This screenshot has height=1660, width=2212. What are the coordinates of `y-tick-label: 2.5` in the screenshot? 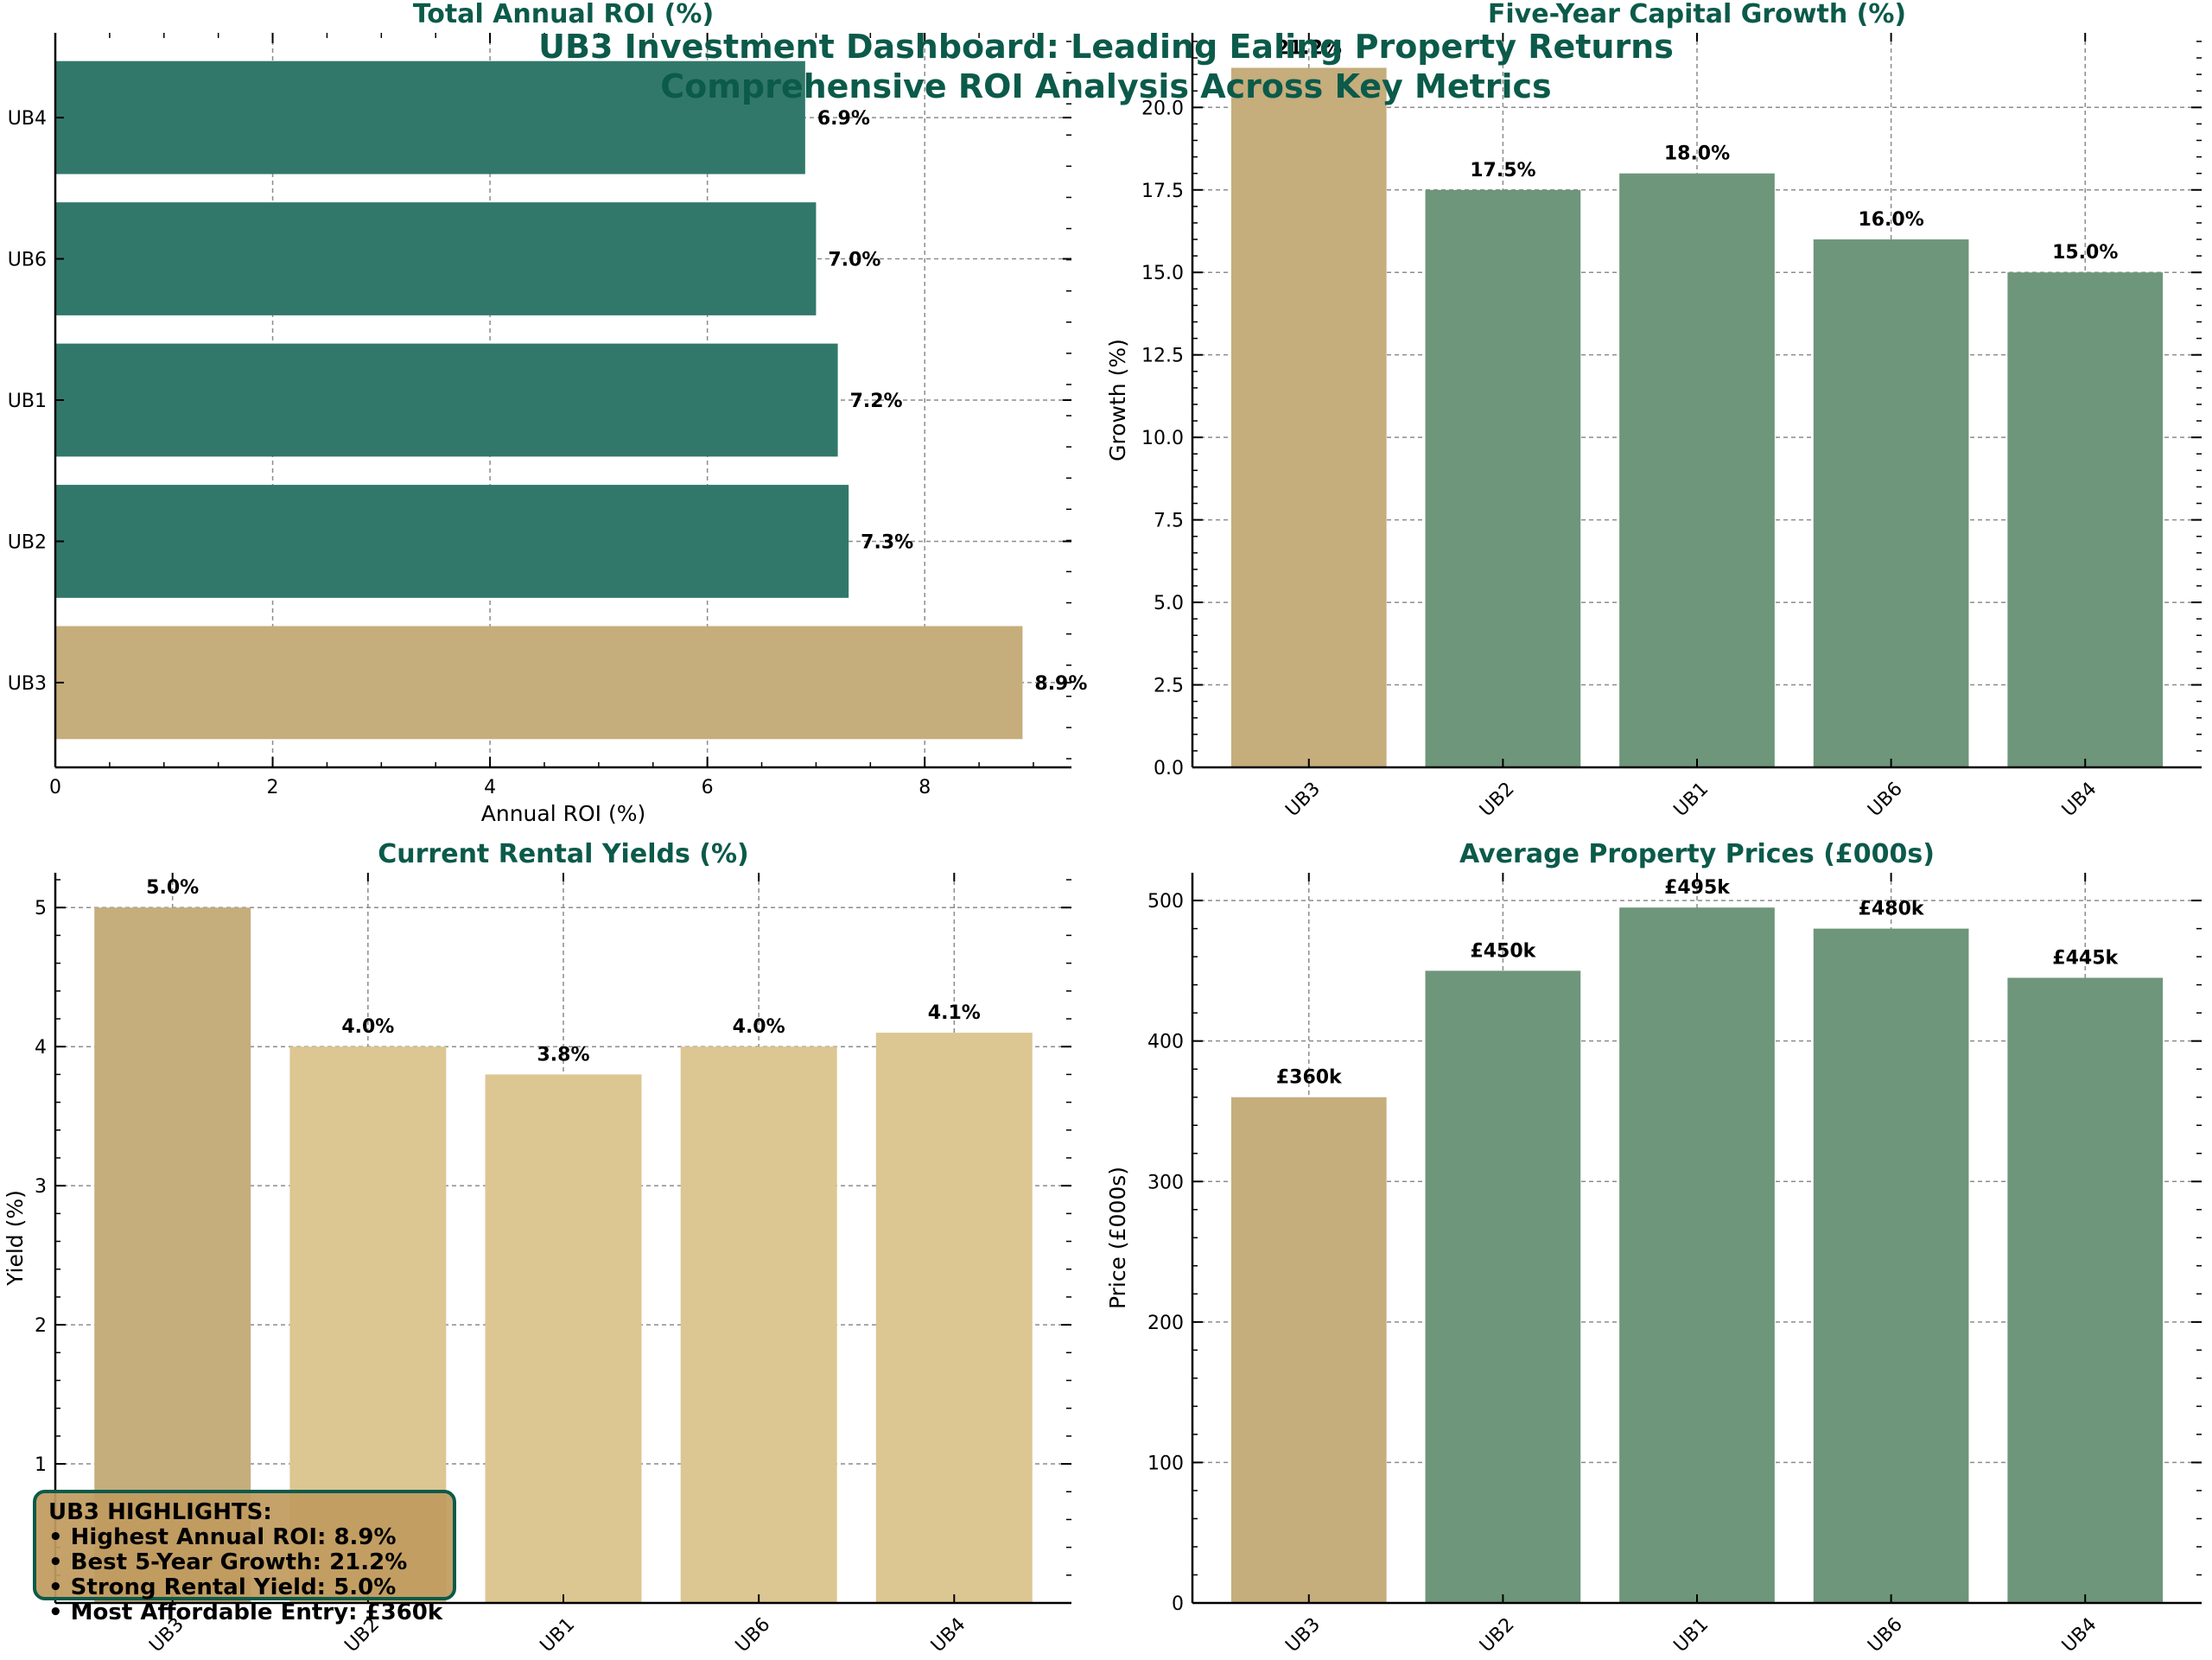 It's located at (1169, 686).